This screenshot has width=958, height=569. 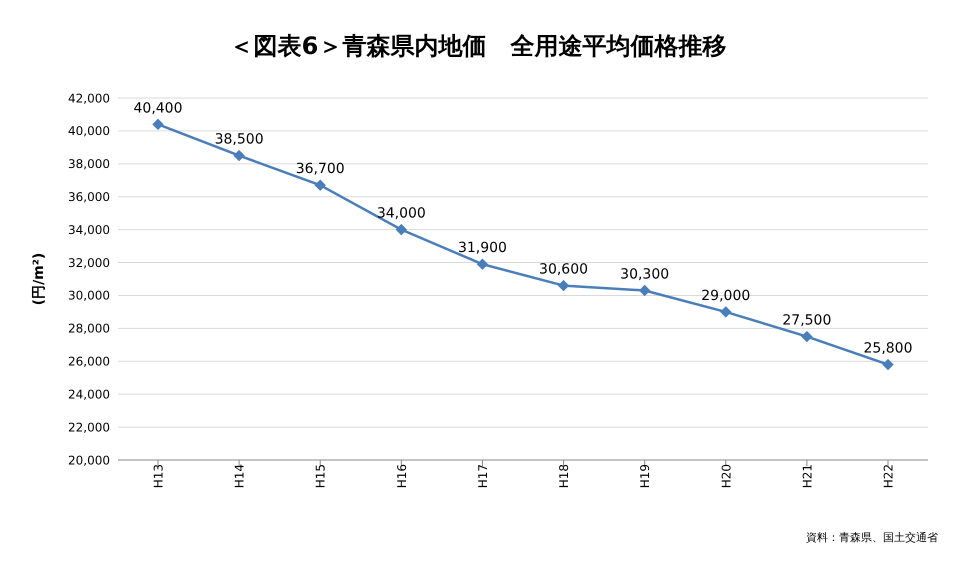 I want to click on y-tick-label: 28,000, so click(x=89, y=329).